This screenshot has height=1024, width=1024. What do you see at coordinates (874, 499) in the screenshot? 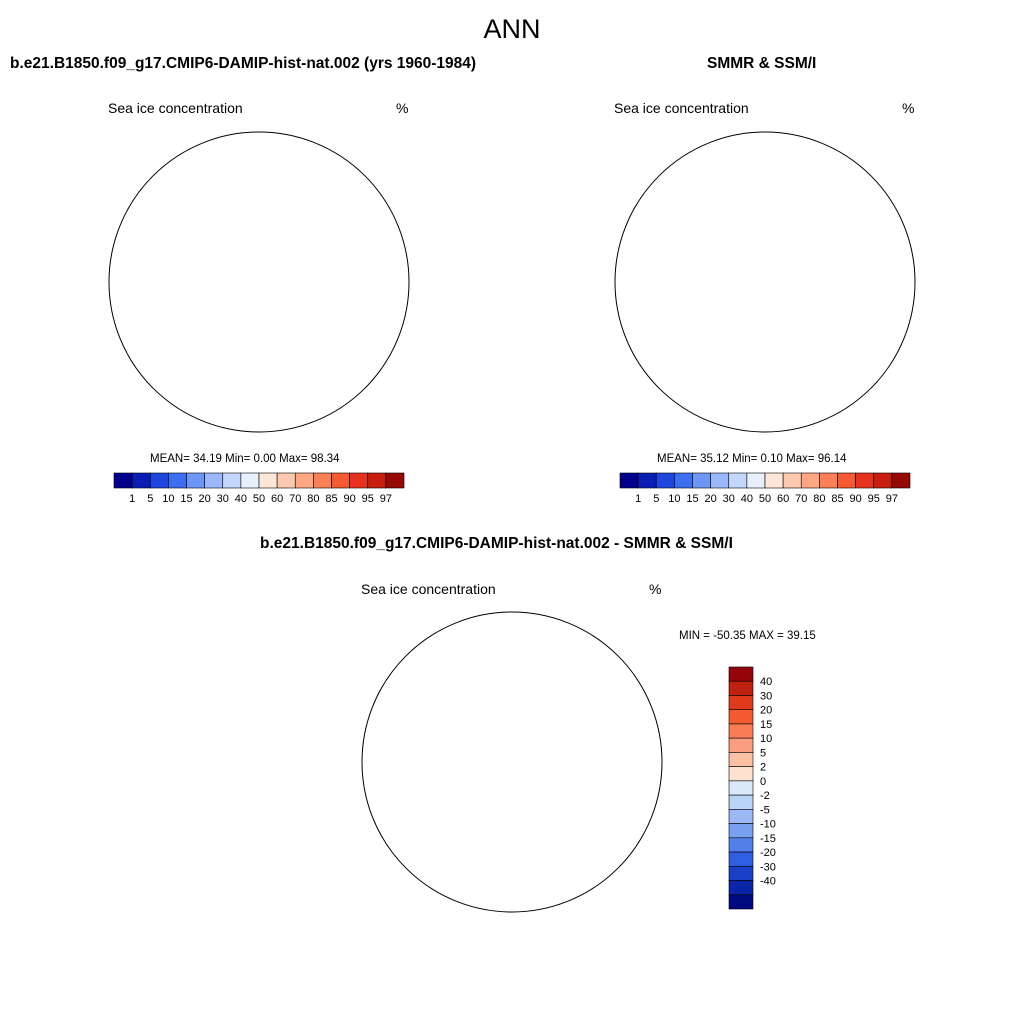
I see `panel2-colorbar-tick-label: 95` at bounding box center [874, 499].